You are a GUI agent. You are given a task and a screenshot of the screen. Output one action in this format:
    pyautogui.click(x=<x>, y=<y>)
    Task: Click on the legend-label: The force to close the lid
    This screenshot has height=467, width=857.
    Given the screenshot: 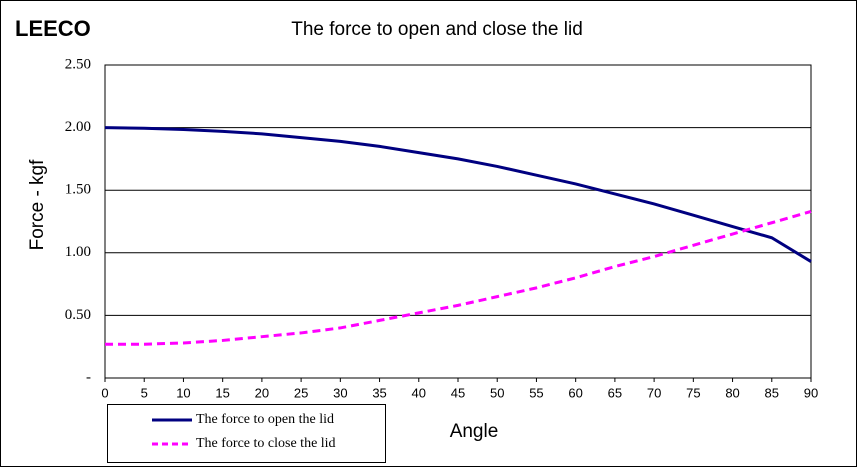 What is the action you would take?
    pyautogui.click(x=266, y=443)
    